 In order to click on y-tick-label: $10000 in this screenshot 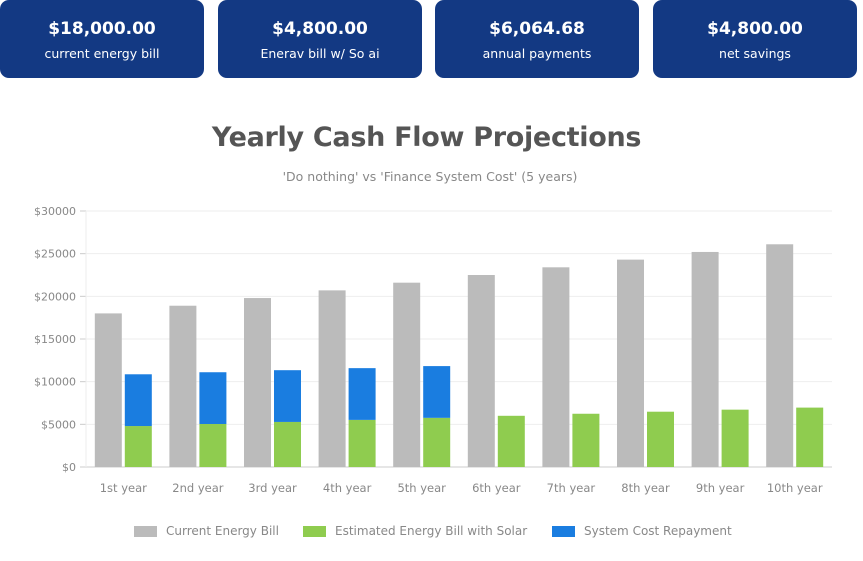, I will do `click(55, 382)`.